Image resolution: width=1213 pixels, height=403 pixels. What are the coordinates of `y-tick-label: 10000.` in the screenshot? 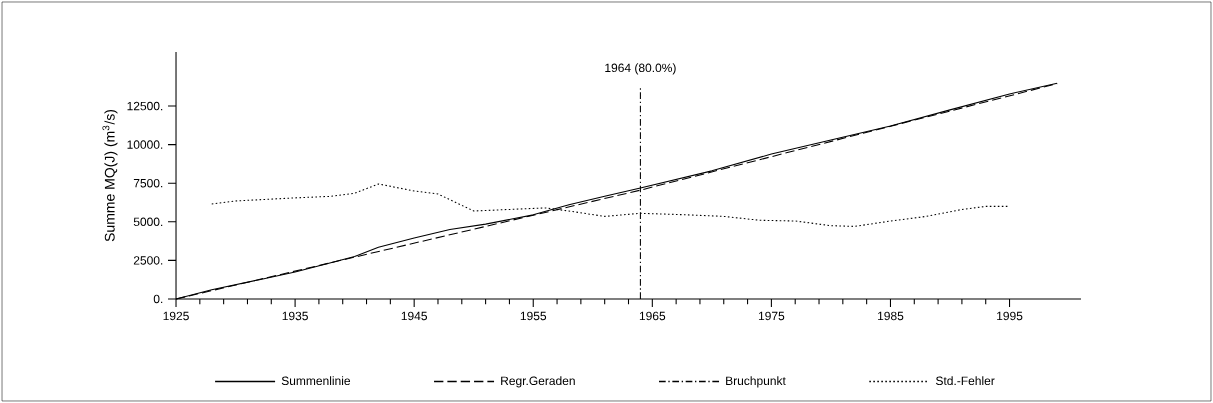 It's located at (145, 144).